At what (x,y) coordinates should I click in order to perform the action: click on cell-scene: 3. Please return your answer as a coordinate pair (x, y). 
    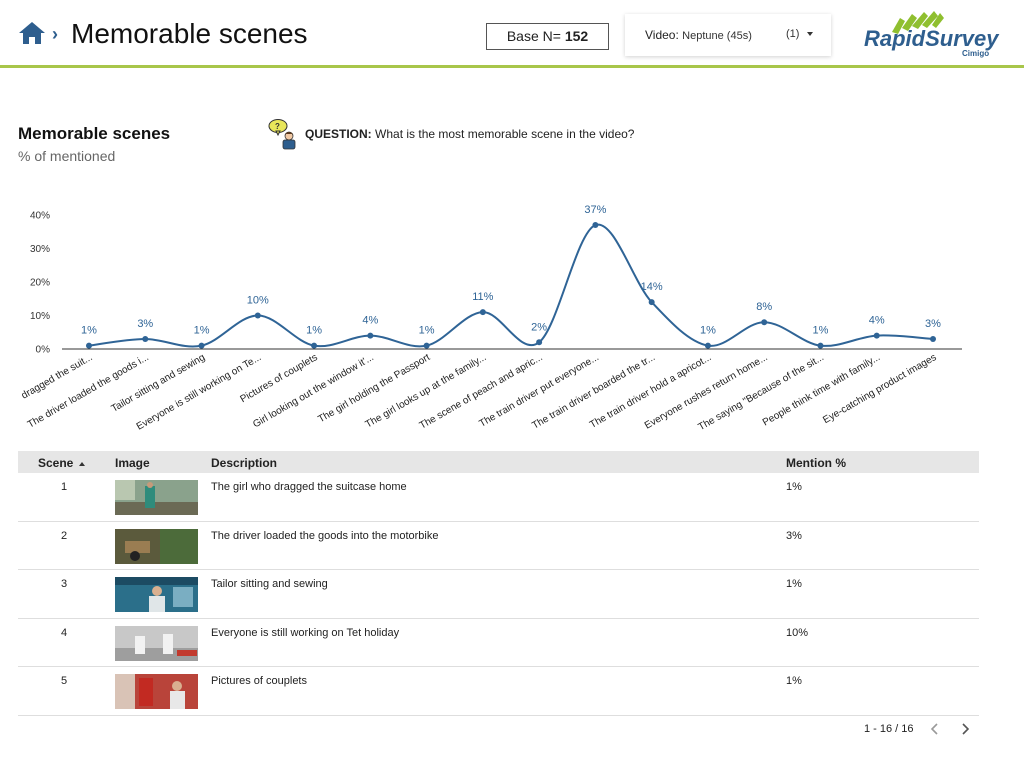
    Looking at the image, I should click on (64, 584).